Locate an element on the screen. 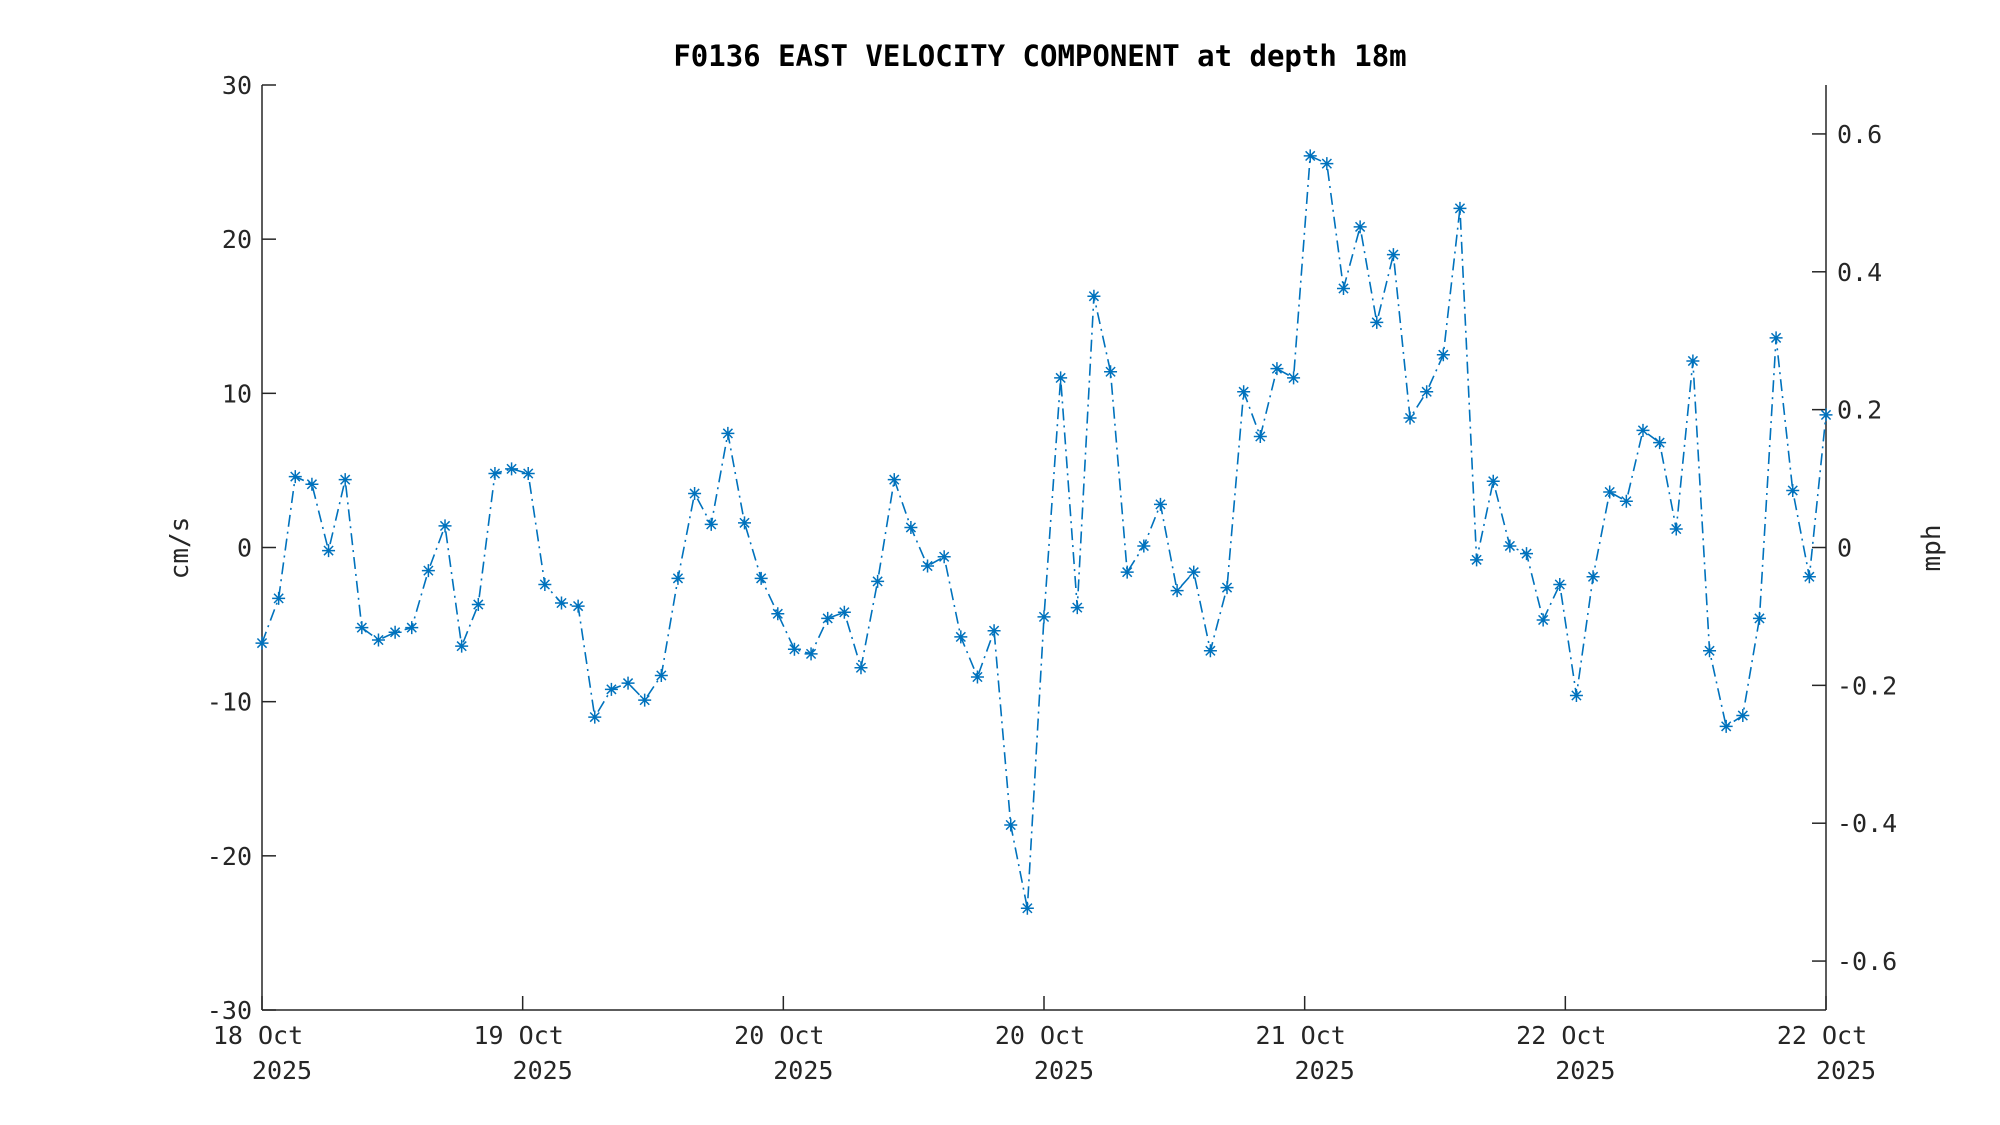 This screenshot has width=2000, height=1125. y-tick-label-left: 30 is located at coordinates (237, 85).